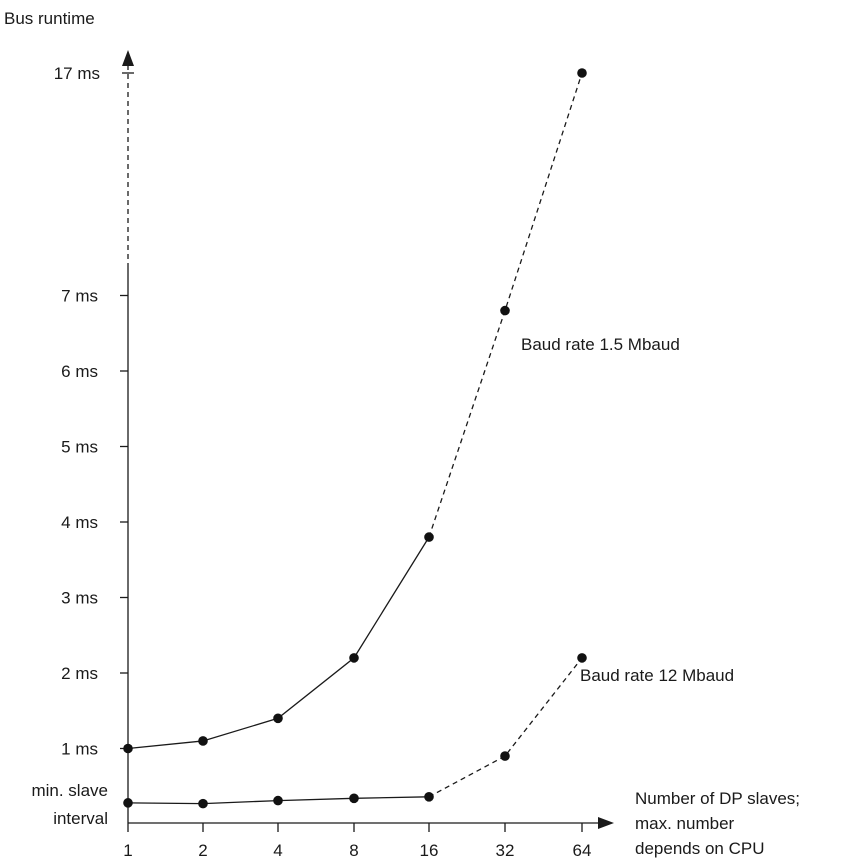 The width and height of the screenshot is (848, 865). What do you see at coordinates (128, 58) in the screenshot?
I see `y-axis-arrow` at bounding box center [128, 58].